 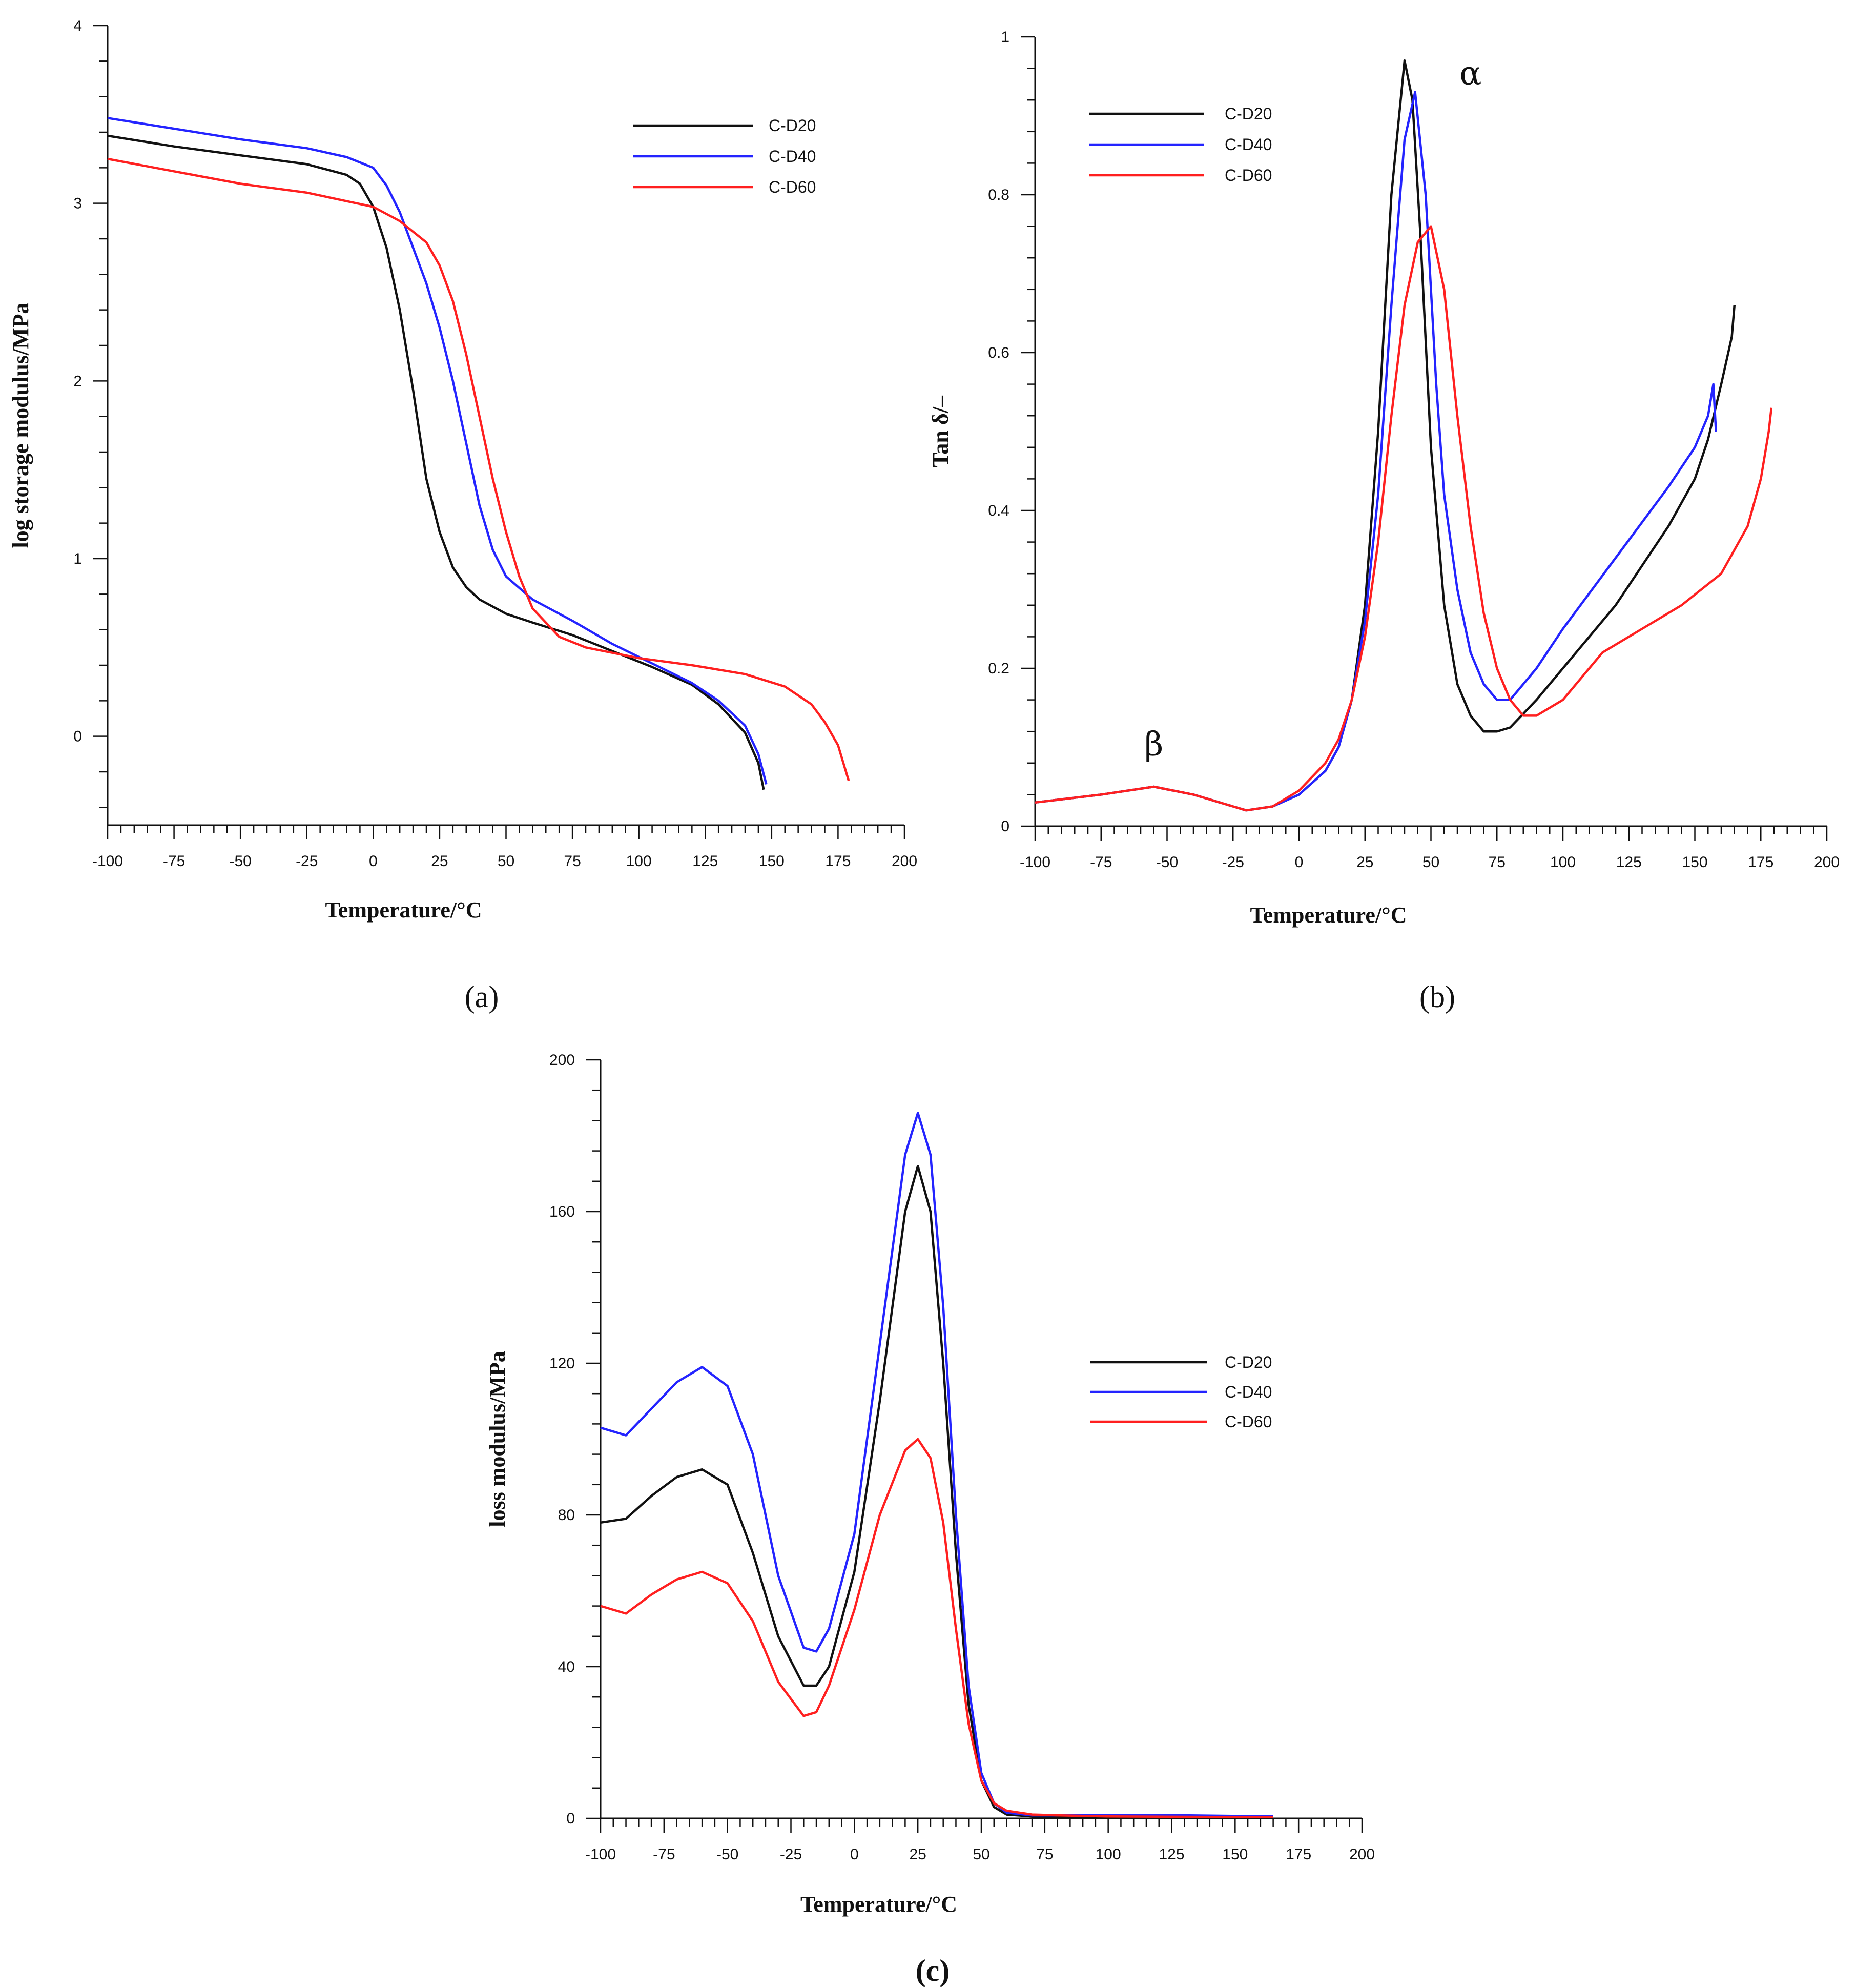 What do you see at coordinates (21, 425) in the screenshot?
I see `y-axis-title: log storage modulus/MPa` at bounding box center [21, 425].